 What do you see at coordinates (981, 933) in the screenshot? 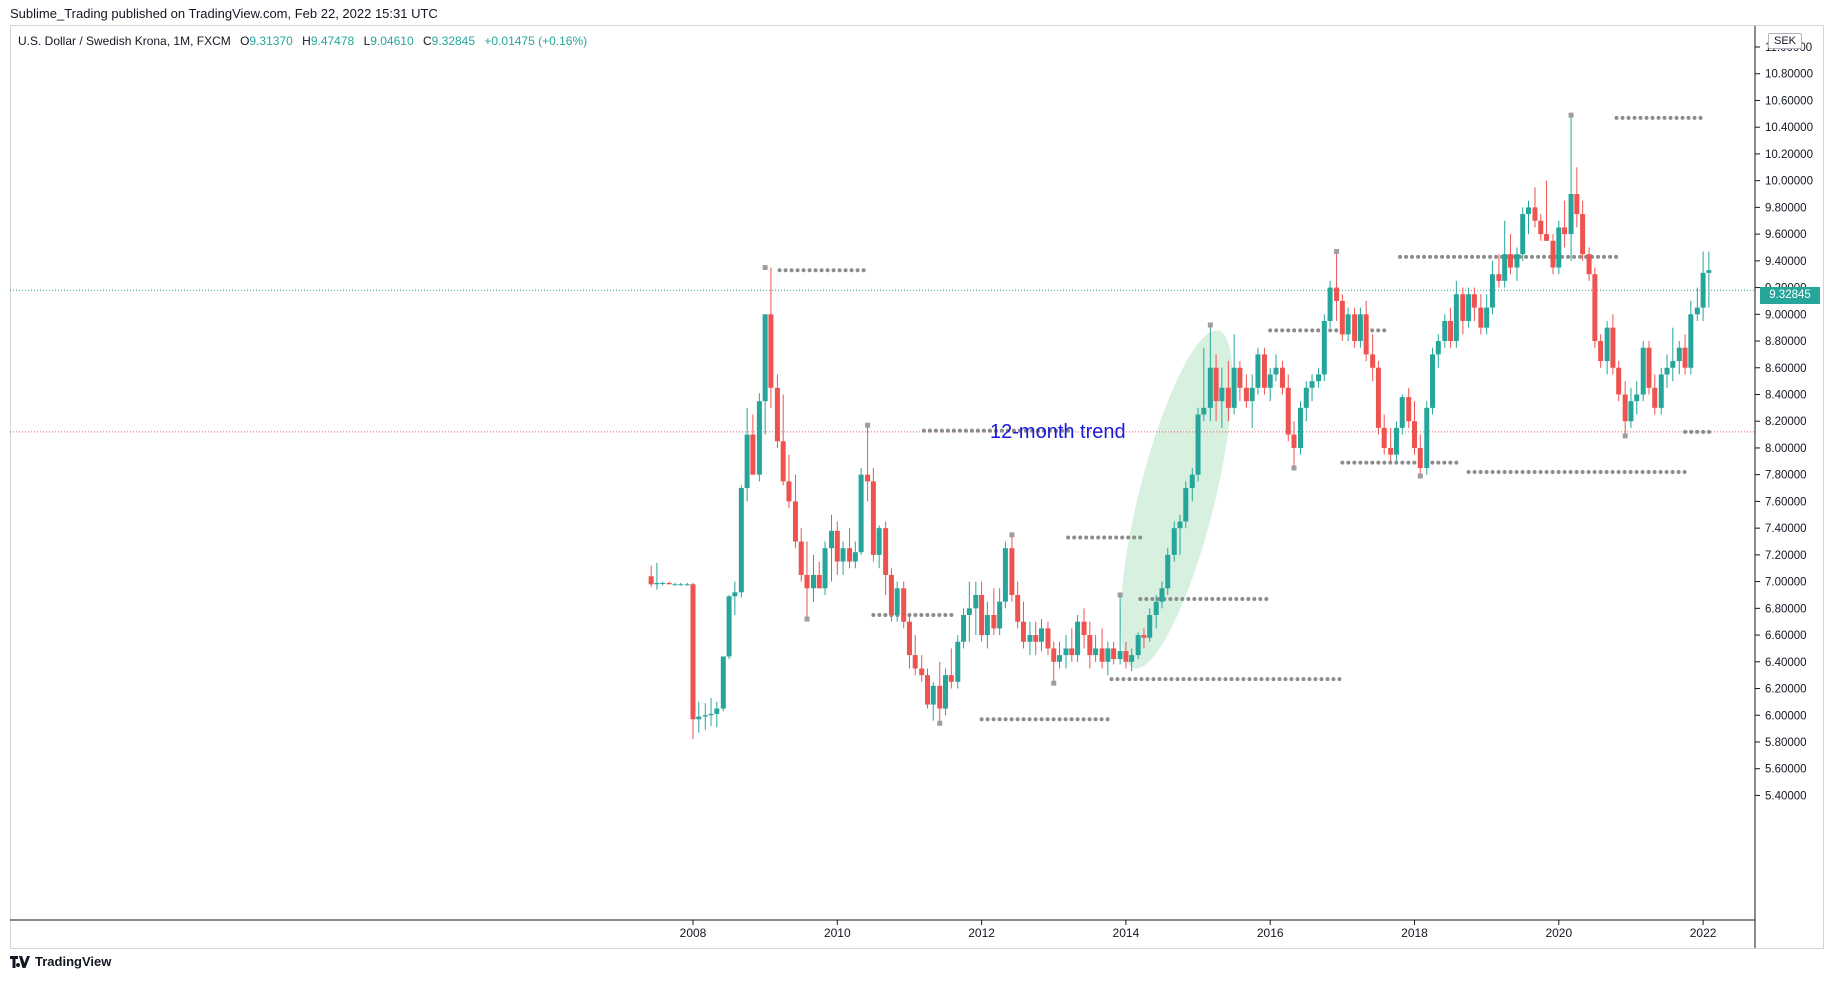
I see `x-tick-label: 2012` at bounding box center [981, 933].